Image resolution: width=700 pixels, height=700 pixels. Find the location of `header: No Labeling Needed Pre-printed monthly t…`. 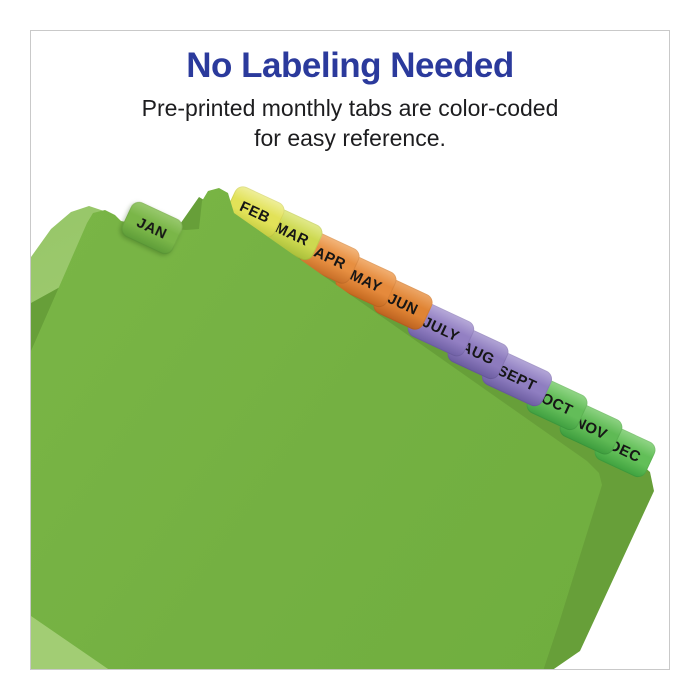

header: No Labeling Needed Pre-printed monthly t… is located at coordinates (350, 99).